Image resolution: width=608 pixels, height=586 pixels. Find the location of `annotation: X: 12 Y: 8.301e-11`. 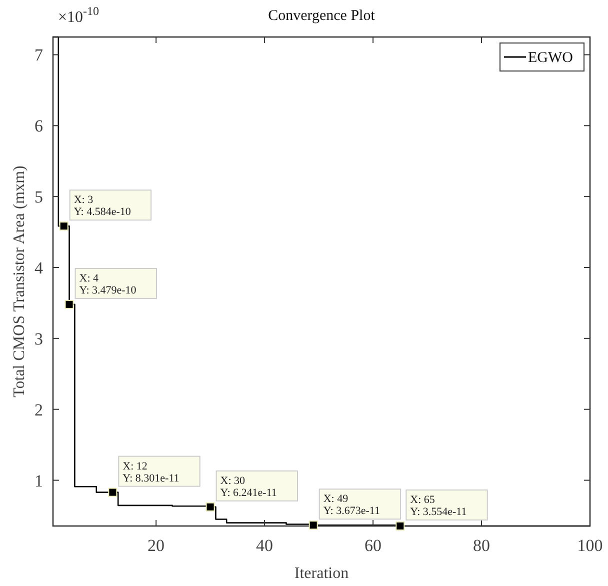

annotation: X: 12 Y: 8.301e-11 is located at coordinates (151, 472).